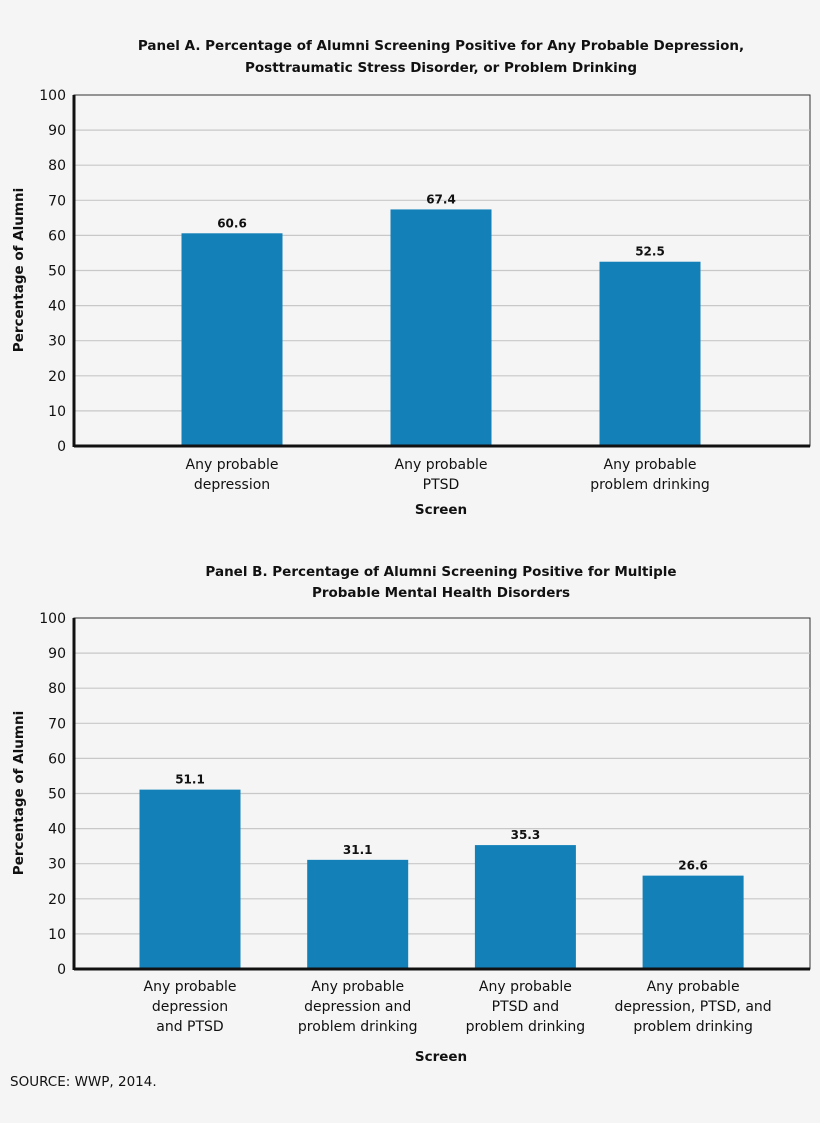 Image resolution: width=820 pixels, height=1123 pixels. What do you see at coordinates (441, 485) in the screenshot?
I see `x-tick-label: PTSD` at bounding box center [441, 485].